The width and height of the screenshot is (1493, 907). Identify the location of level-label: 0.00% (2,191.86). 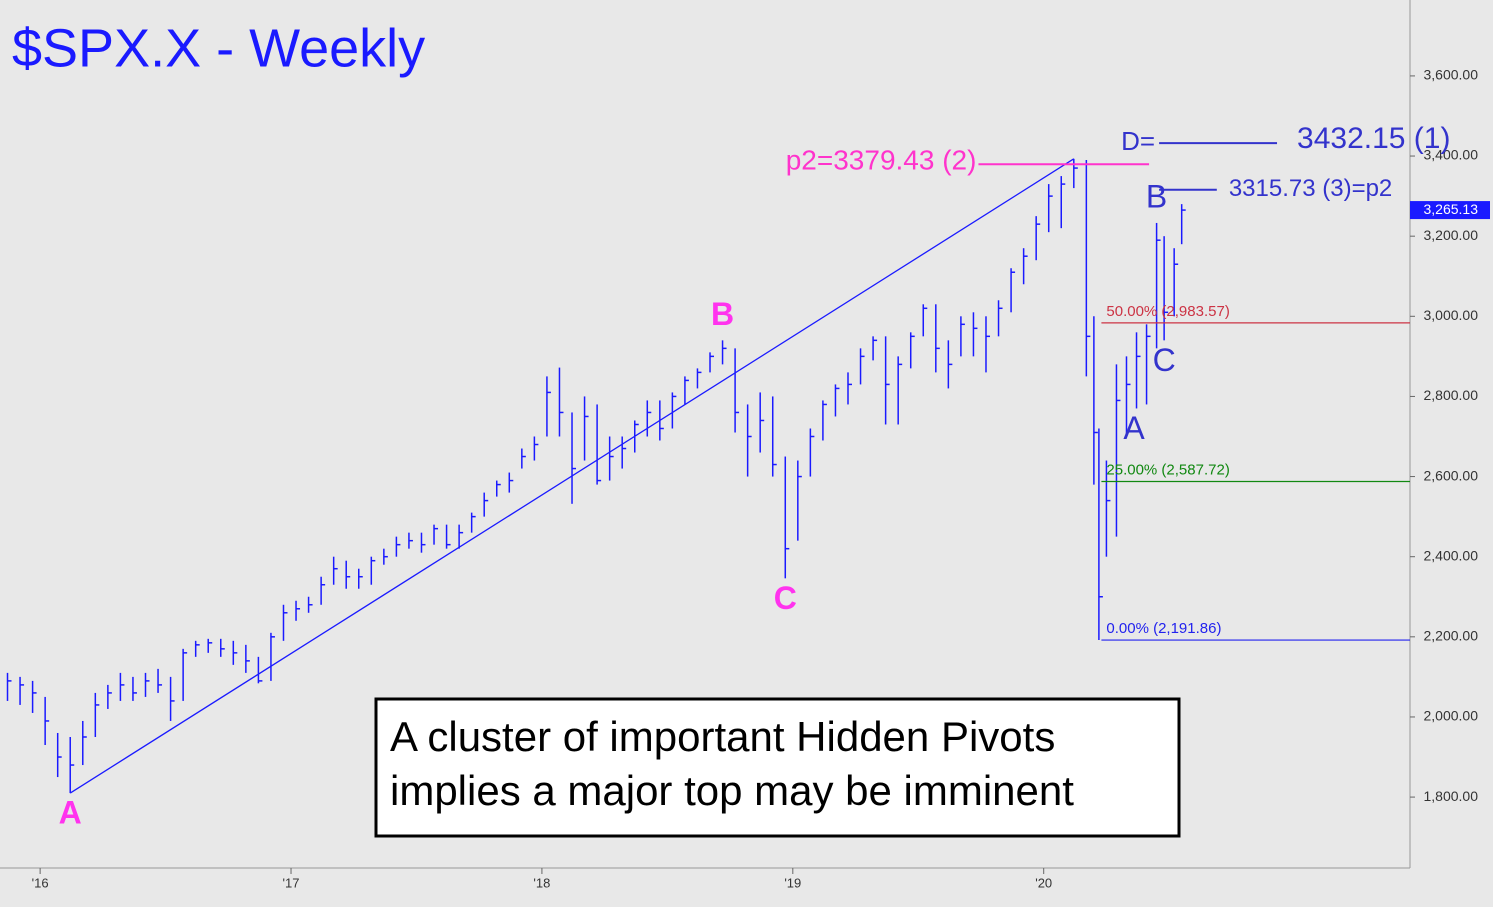
(1163, 628).